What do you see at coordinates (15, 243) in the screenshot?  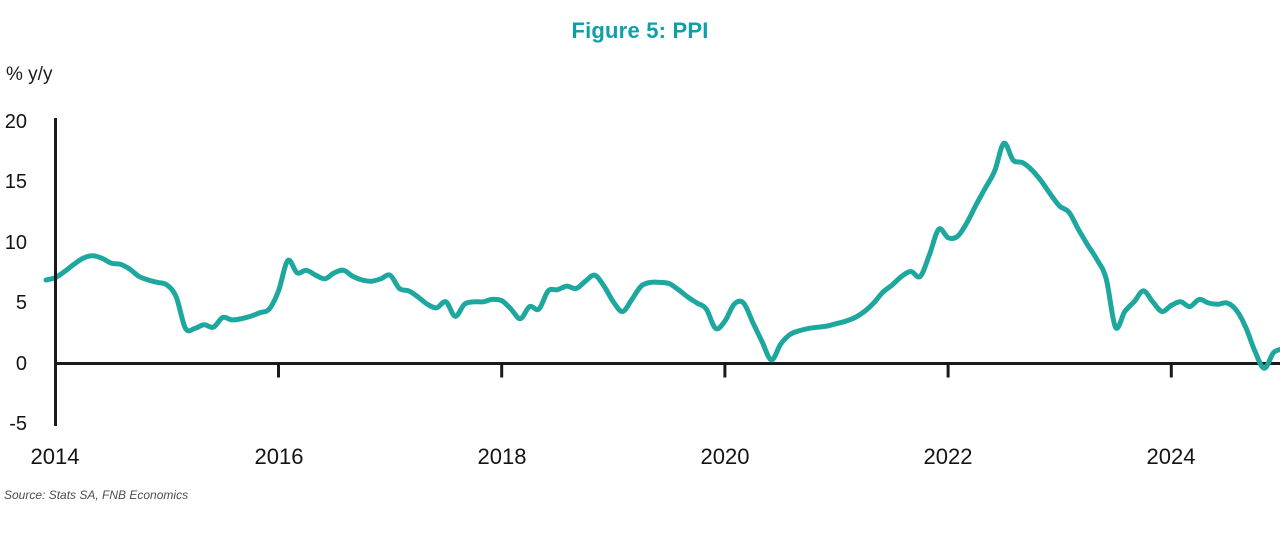 I see `y-tick-label-10: 10` at bounding box center [15, 243].